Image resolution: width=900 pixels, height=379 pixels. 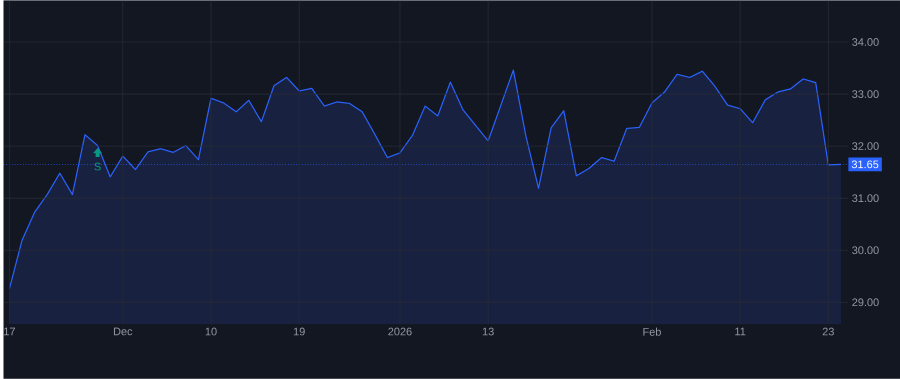 What do you see at coordinates (123, 332) in the screenshot?
I see `x-tick-label: Dec` at bounding box center [123, 332].